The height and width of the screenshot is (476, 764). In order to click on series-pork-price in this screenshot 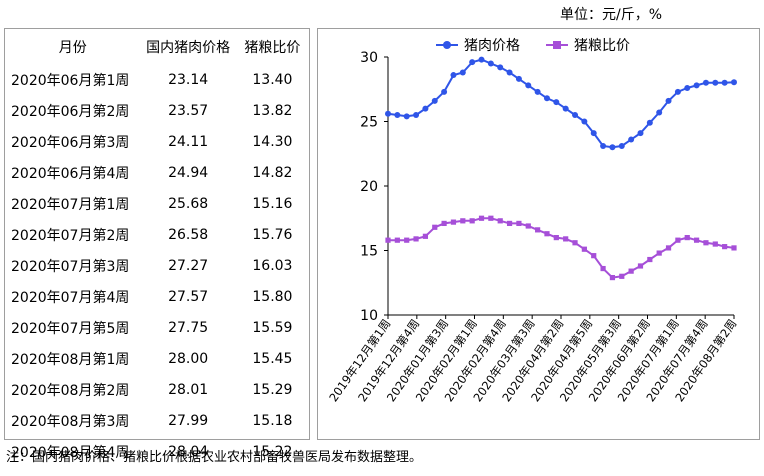, I will do `click(561, 103)`.